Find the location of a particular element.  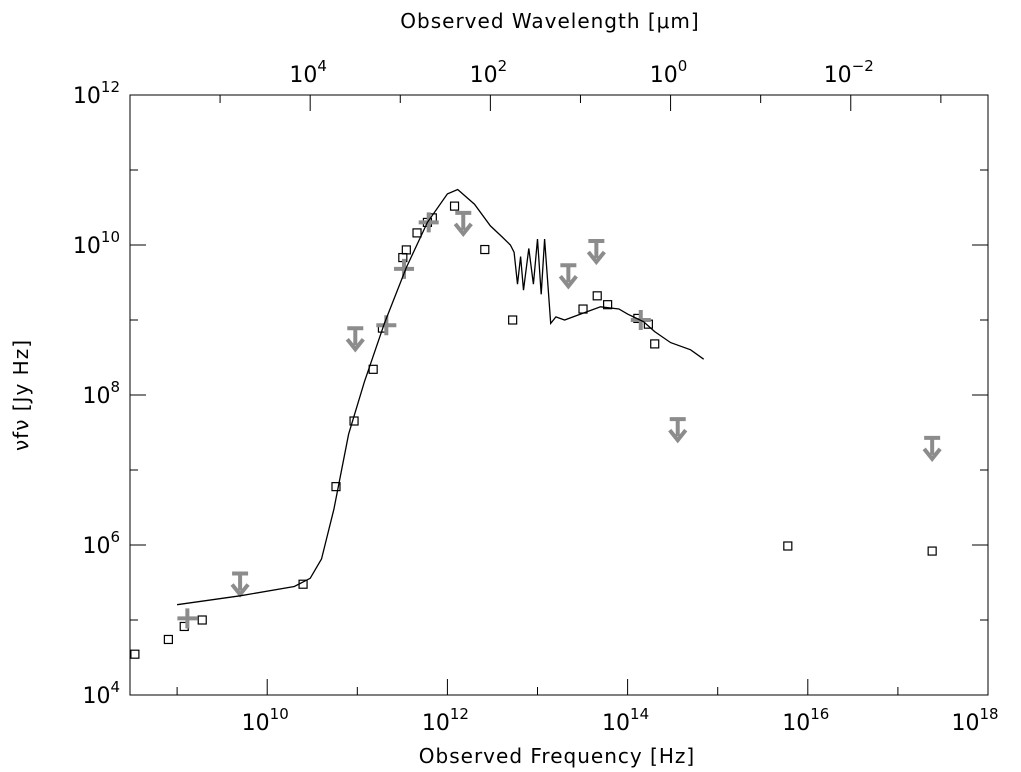

y-tick-label: 10⁶ is located at coordinates (101, 543).